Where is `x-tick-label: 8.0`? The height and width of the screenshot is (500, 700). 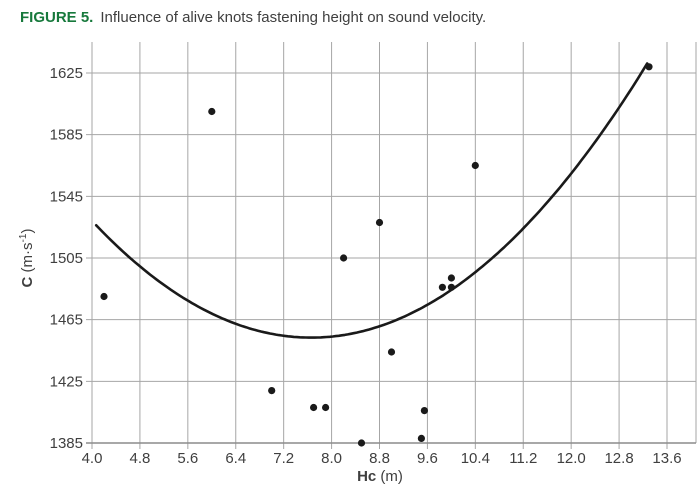
x-tick-label: 8.0 is located at coordinates (331, 458).